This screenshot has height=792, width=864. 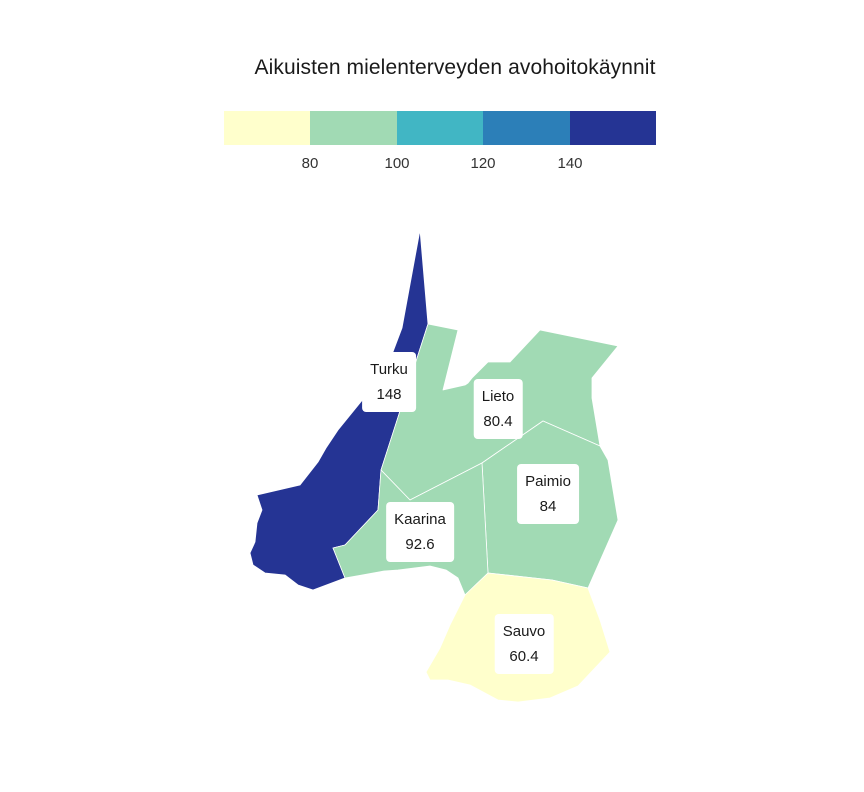 What do you see at coordinates (310, 163) in the screenshot?
I see `legend-tick-80: 80` at bounding box center [310, 163].